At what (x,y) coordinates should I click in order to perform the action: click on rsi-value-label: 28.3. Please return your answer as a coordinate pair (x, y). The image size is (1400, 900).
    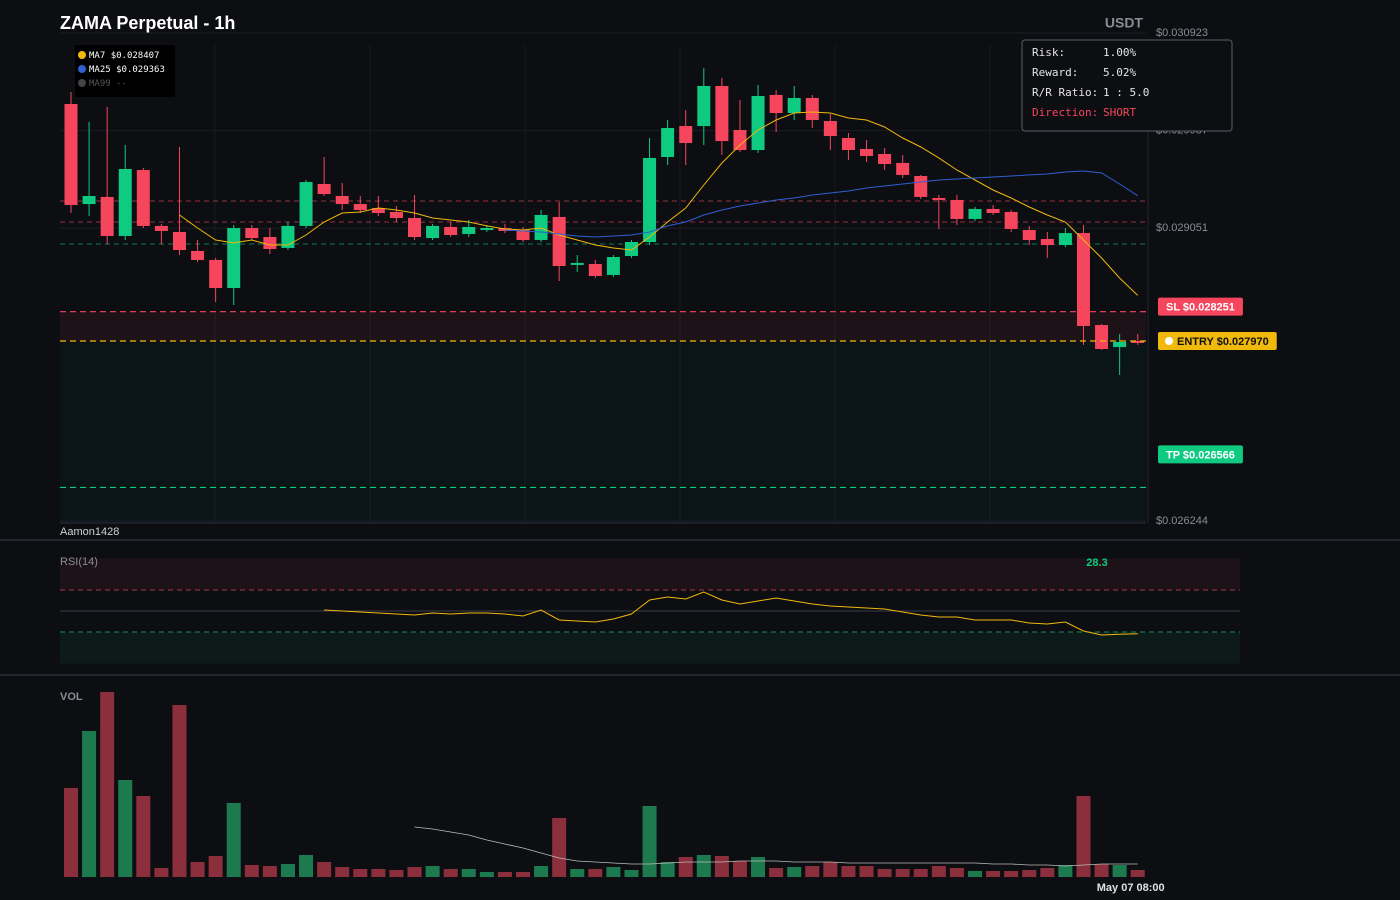
    Looking at the image, I should click on (1096, 563).